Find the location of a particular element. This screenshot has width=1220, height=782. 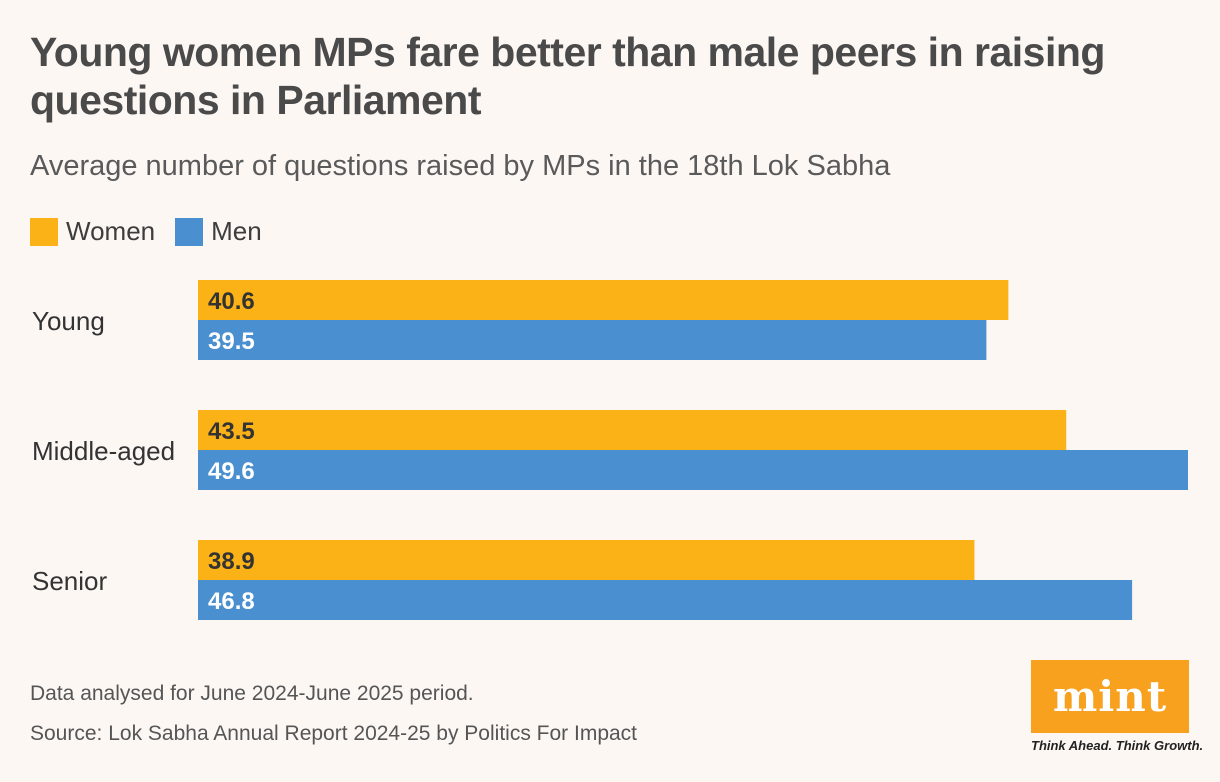

mint-logo: mint is located at coordinates (1110, 696).